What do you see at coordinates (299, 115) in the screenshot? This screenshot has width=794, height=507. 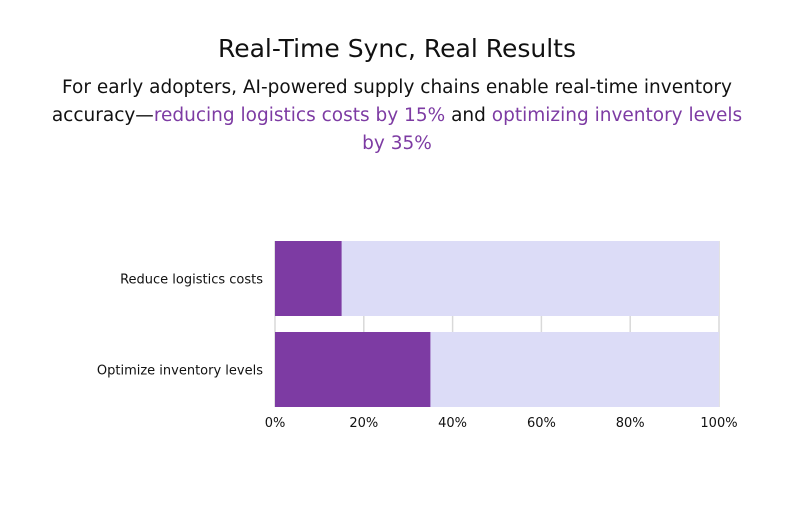 I see `subtitle-highlight-logistics: reducing logistics costs by 15%` at bounding box center [299, 115].